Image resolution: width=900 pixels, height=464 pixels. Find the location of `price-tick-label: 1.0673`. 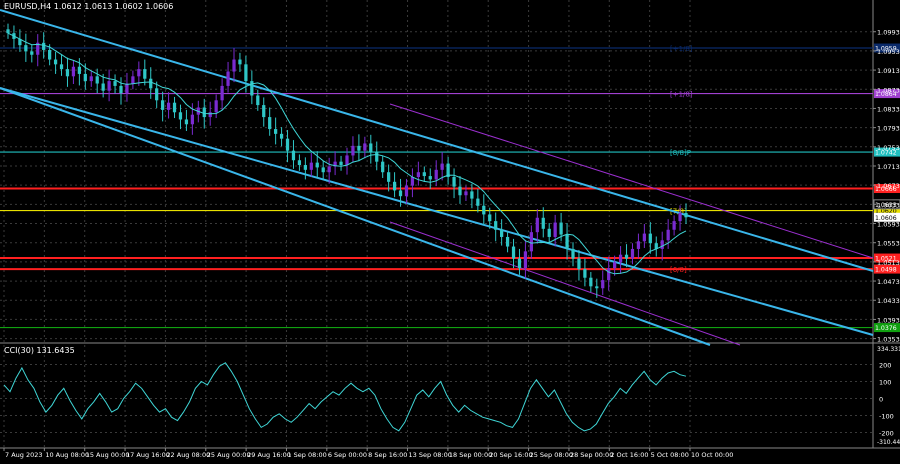

price-tick-label: 1.0673 is located at coordinates (888, 186).